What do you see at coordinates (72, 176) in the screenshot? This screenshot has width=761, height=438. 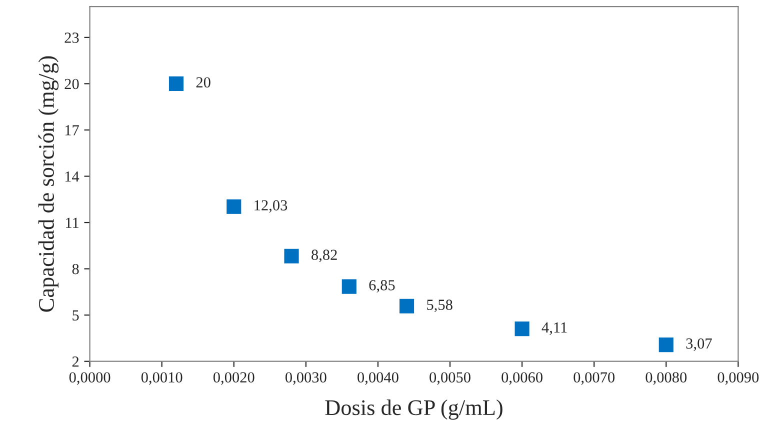 I see `y-tick-label: 14` at bounding box center [72, 176].